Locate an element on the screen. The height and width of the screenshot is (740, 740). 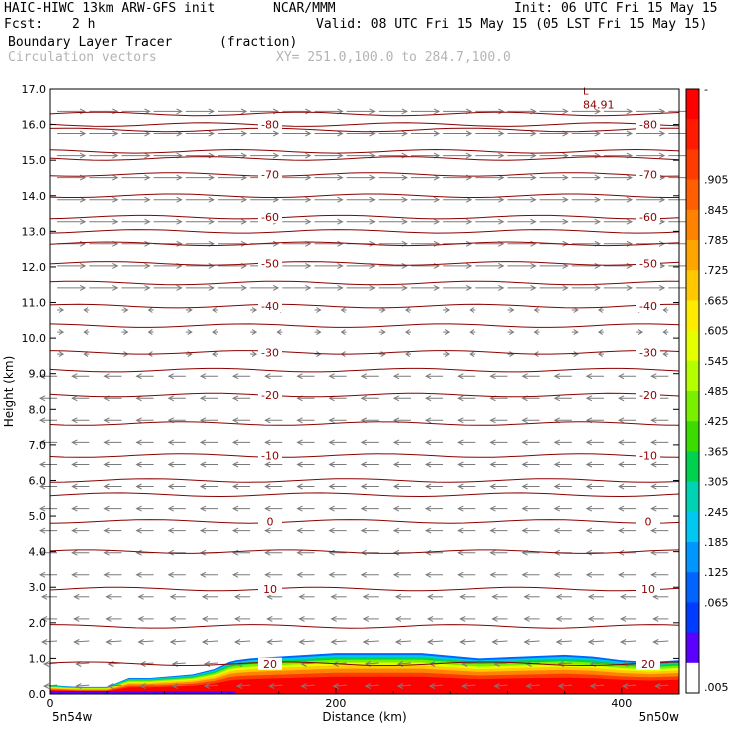
colorbar-label: .065 is located at coordinates (716, 602).